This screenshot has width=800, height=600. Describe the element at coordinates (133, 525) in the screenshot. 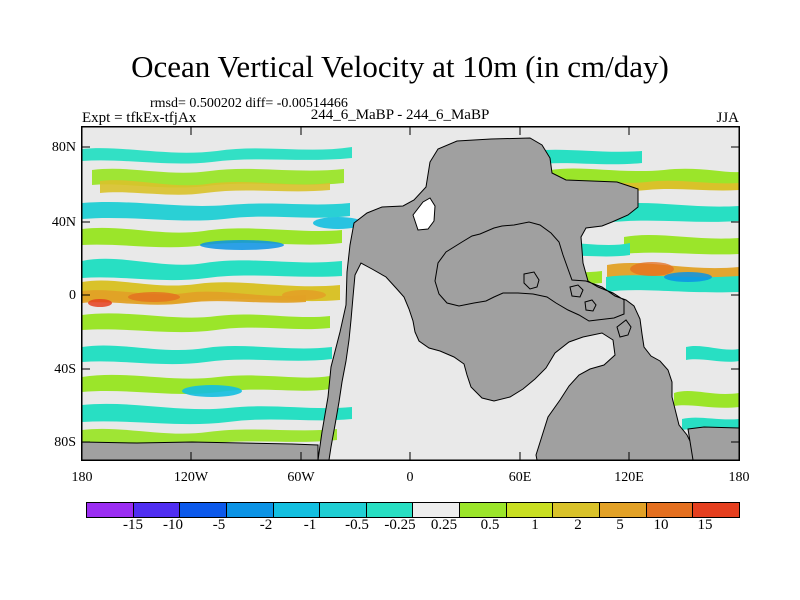

I see `colorbar-label-1: -15` at that location.